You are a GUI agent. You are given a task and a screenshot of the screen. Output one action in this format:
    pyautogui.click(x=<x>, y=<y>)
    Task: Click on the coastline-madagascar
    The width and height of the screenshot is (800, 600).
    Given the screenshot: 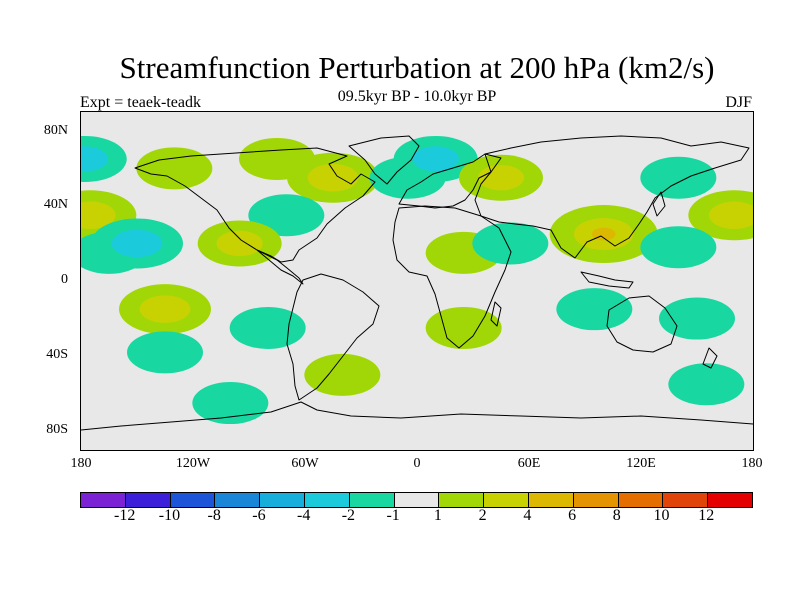 What is the action you would take?
    pyautogui.click(x=496, y=314)
    